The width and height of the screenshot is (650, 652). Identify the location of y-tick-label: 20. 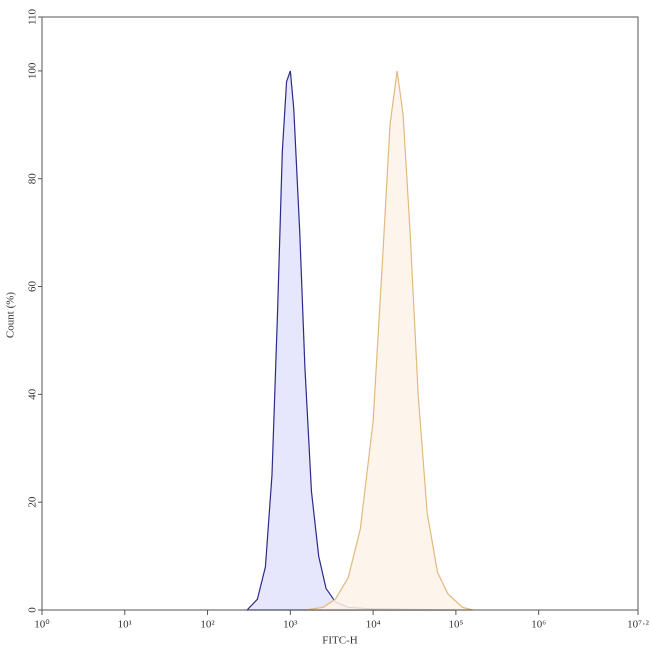
(33, 502).